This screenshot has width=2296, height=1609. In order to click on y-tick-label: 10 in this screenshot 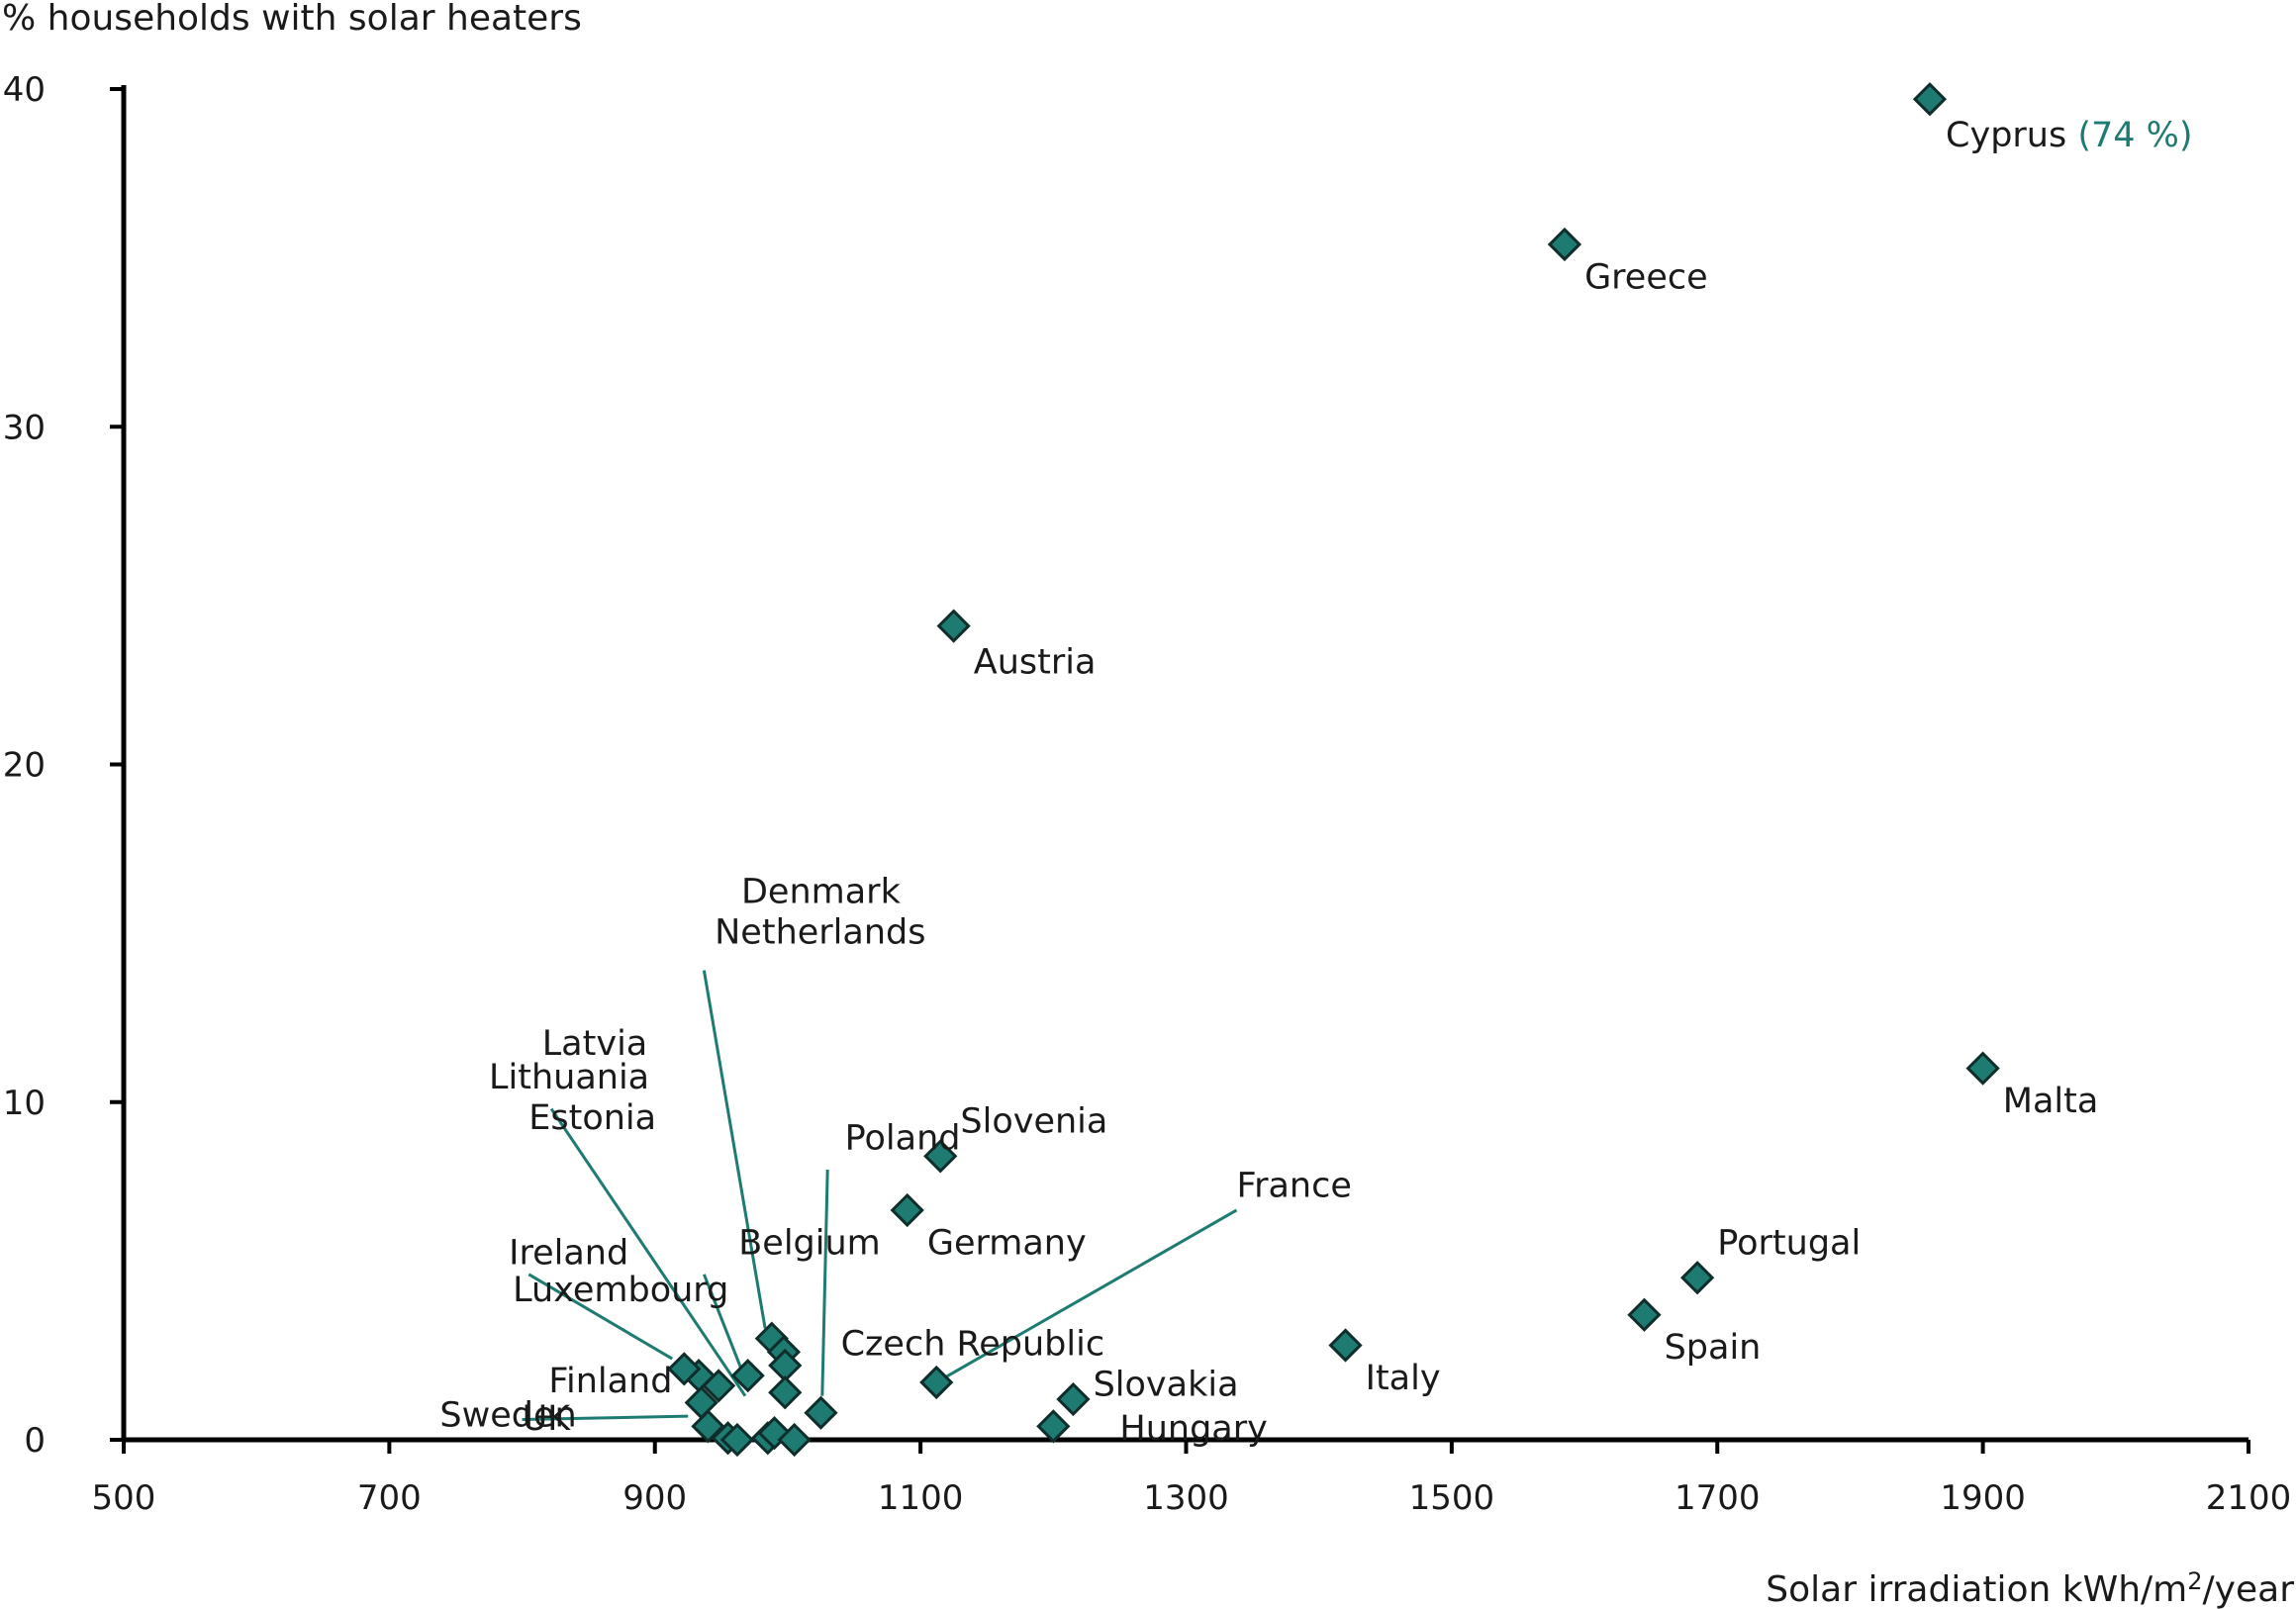, I will do `click(24, 1103)`.